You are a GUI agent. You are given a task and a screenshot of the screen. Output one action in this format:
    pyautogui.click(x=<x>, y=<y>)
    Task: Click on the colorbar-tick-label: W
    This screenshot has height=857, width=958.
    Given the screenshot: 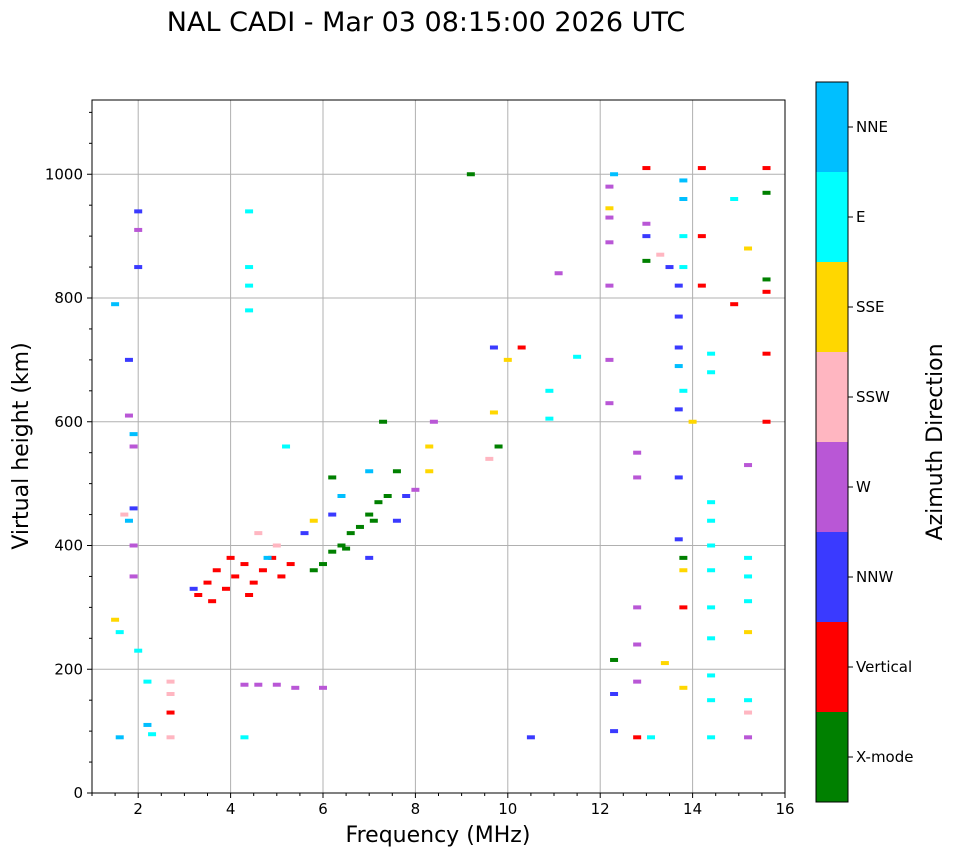 What is the action you would take?
    pyautogui.click(x=863, y=487)
    